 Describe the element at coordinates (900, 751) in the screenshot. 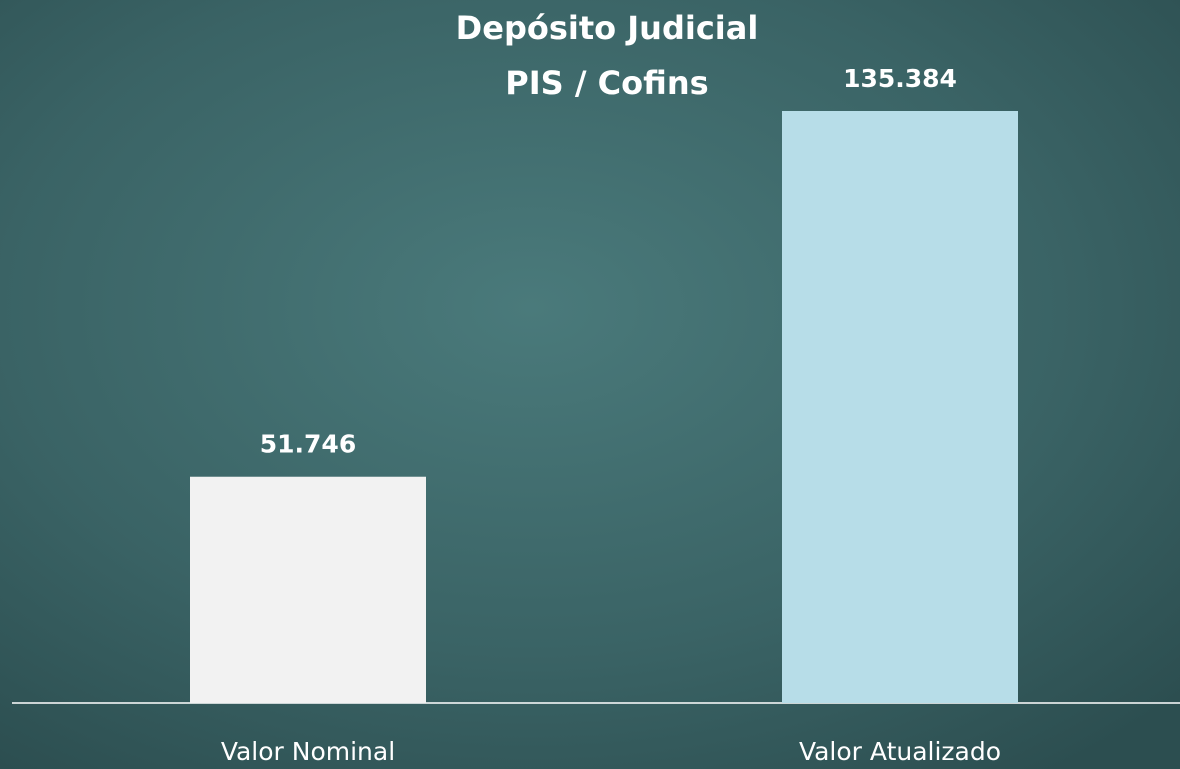

I see `x-tick-label: Valor Atualizado` at that location.